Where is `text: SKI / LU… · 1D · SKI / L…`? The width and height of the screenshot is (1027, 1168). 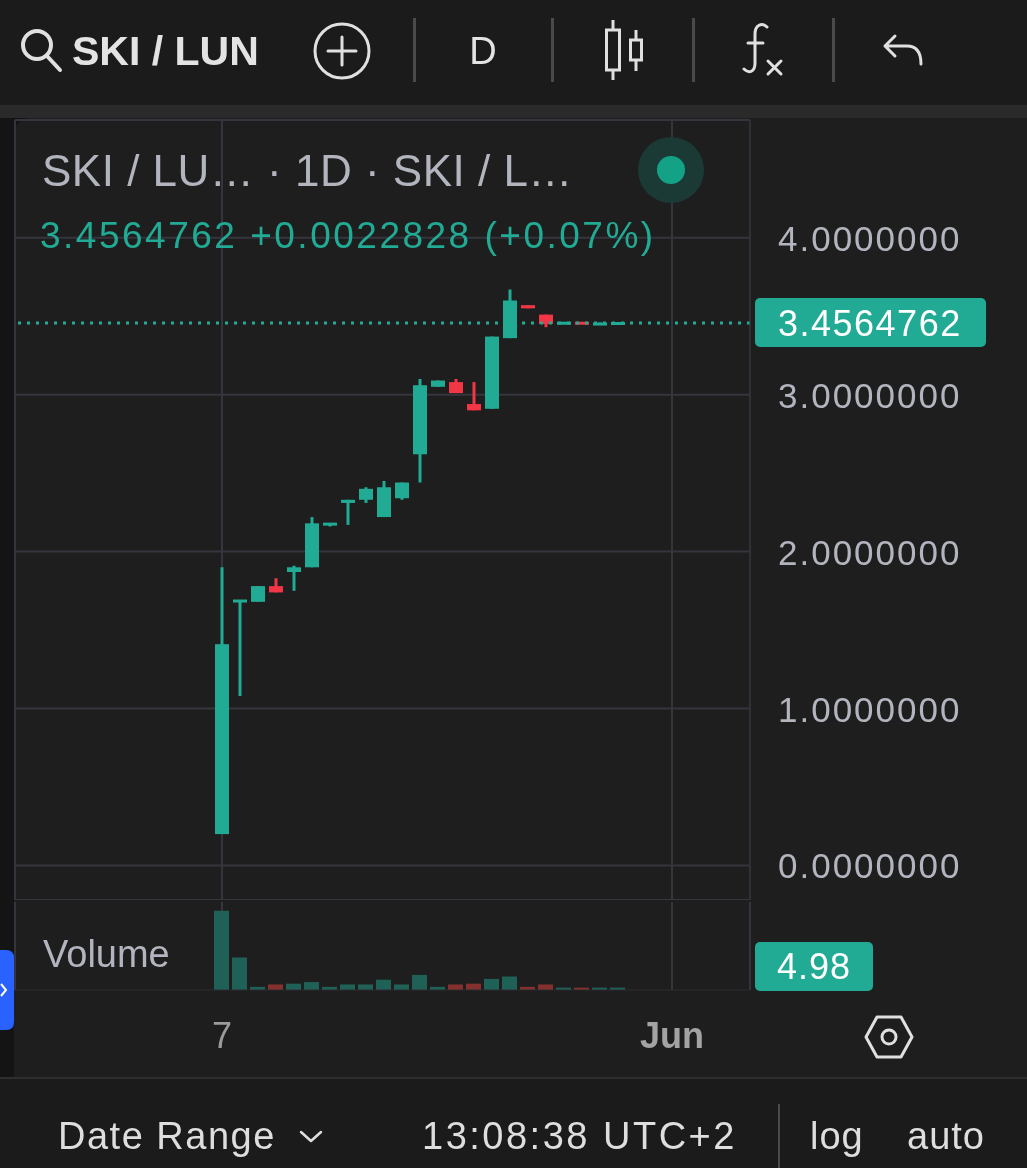
text: SKI / LU… · 1D · SKI / L… is located at coordinates (307, 170).